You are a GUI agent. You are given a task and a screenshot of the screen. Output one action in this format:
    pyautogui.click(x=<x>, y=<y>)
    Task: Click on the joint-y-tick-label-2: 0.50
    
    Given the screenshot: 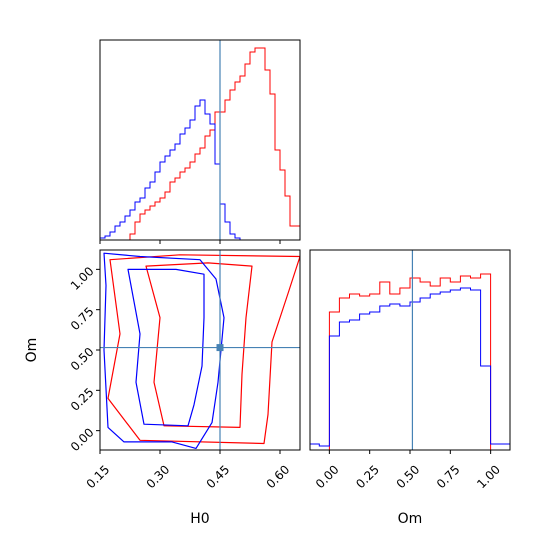 What is the action you would take?
    pyautogui.click(x=82, y=359)
    